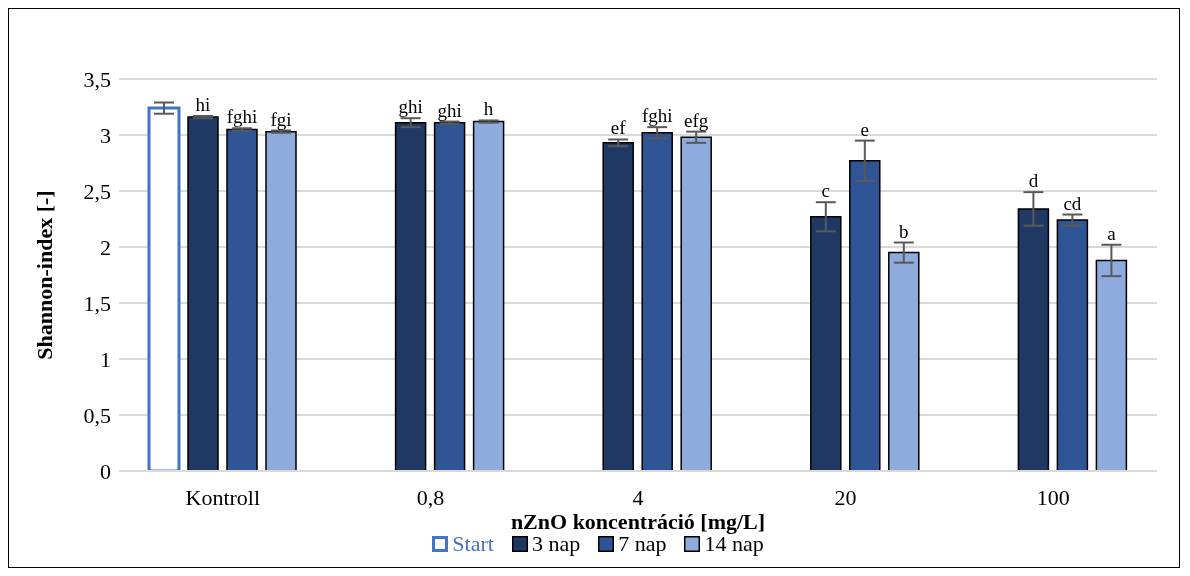  What do you see at coordinates (642, 544) in the screenshot?
I see `legend-label: 7 nap` at bounding box center [642, 544].